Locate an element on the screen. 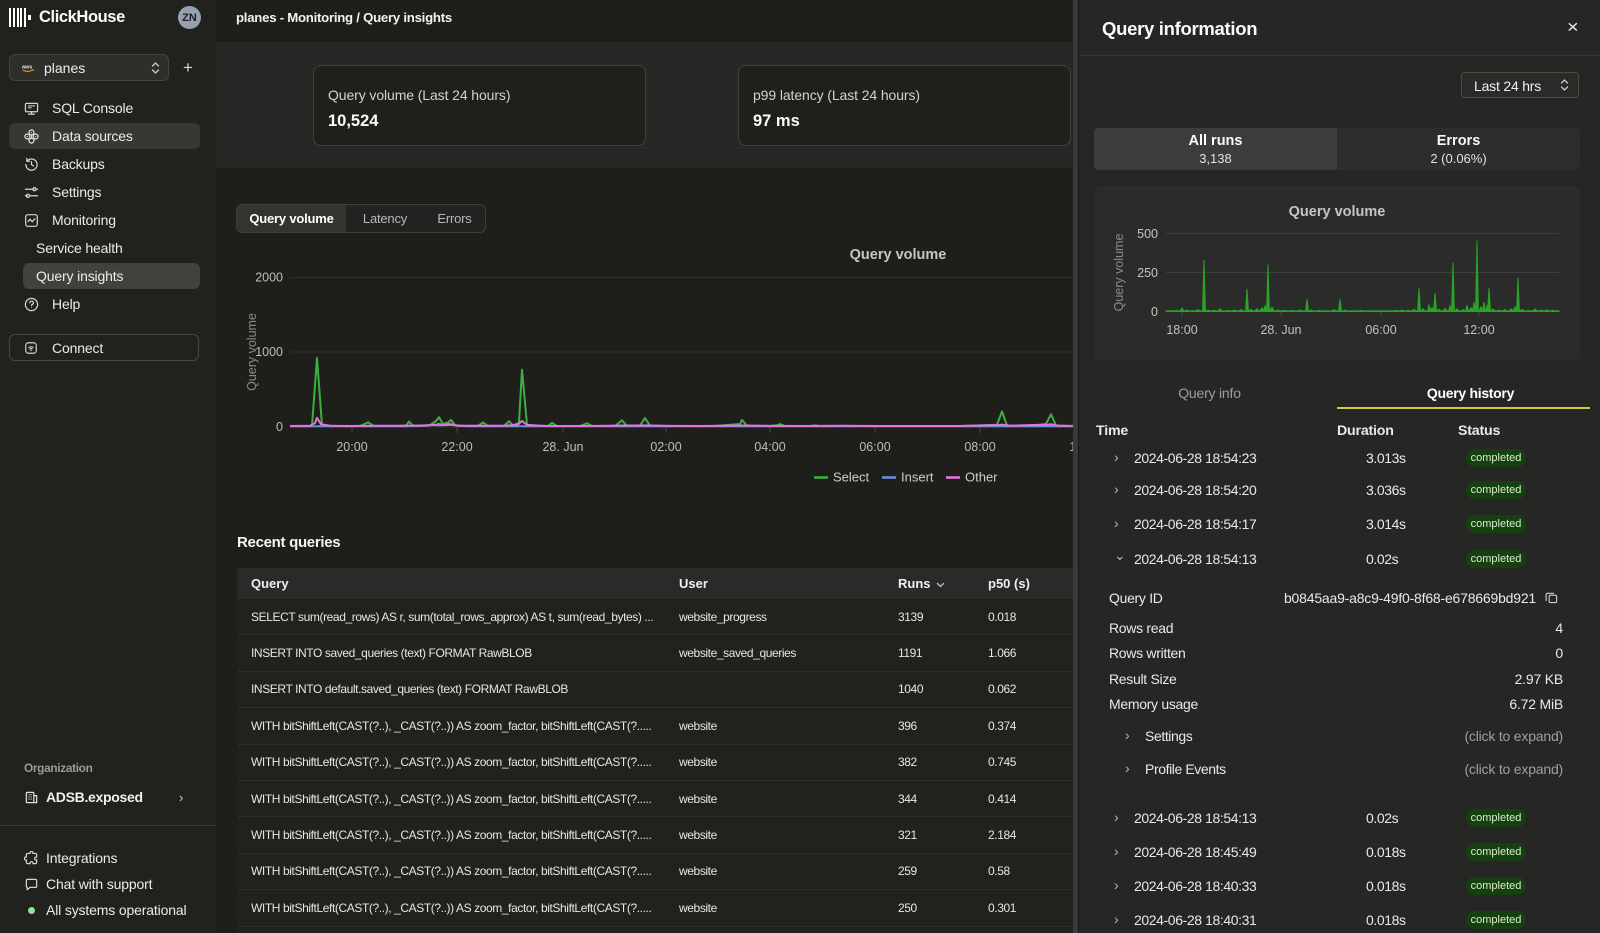 The height and width of the screenshot is (933, 1600). svg-text: 2000 is located at coordinates (269, 278).